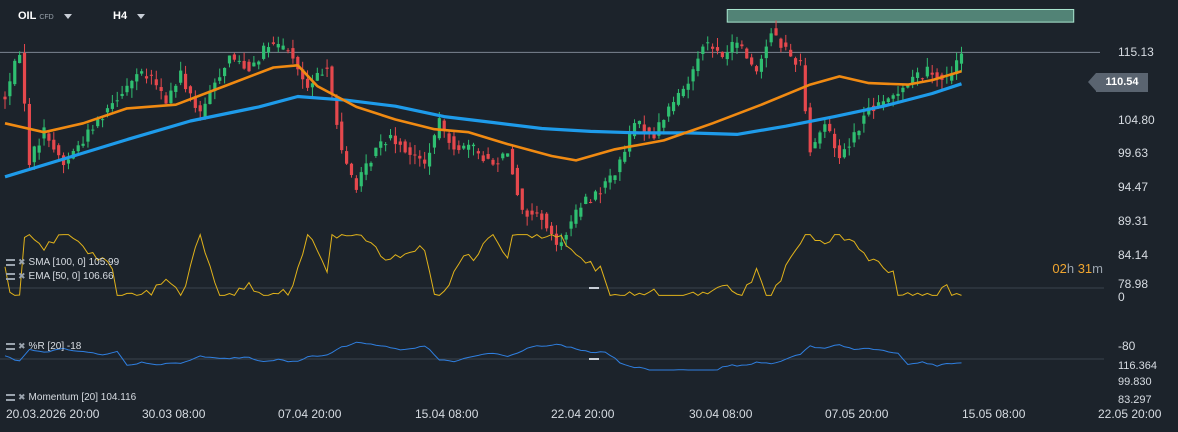  Describe the element at coordinates (60, 276) in the screenshot. I see `legend-ema: ✖ EMA [50, 0] 106.66` at that location.